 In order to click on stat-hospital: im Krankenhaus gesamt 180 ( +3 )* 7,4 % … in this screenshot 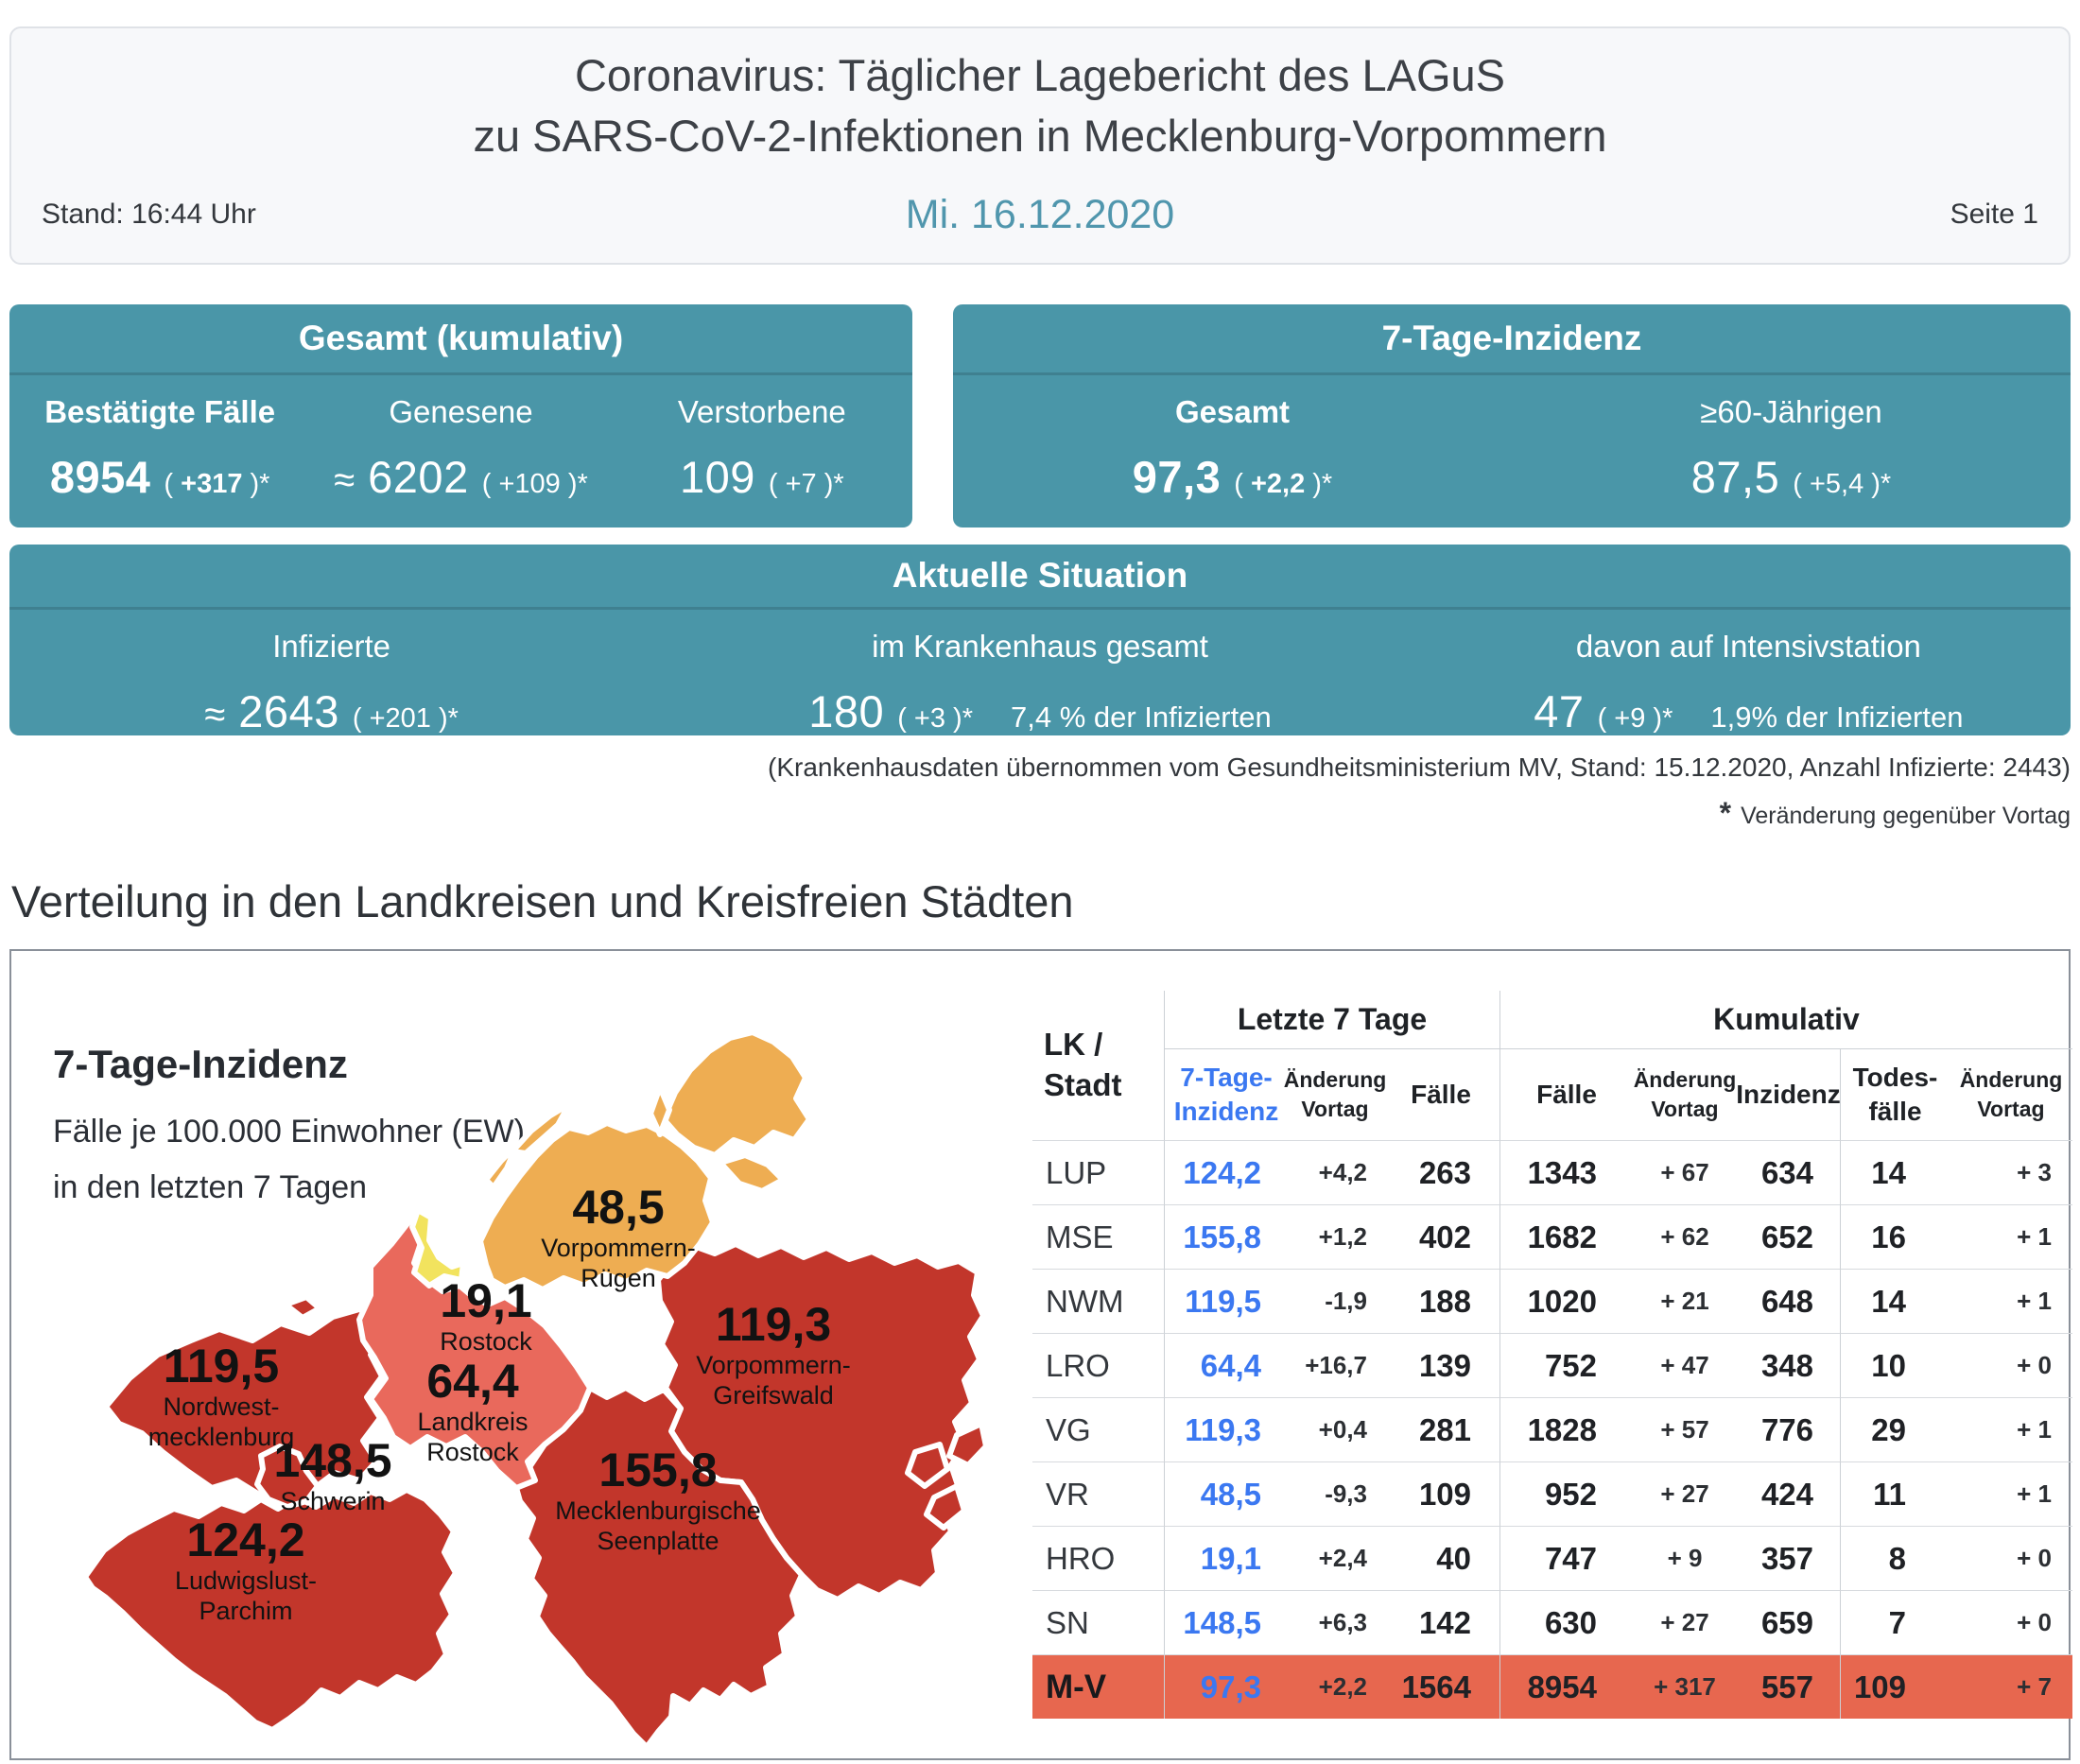, I will do `click(1040, 673)`.